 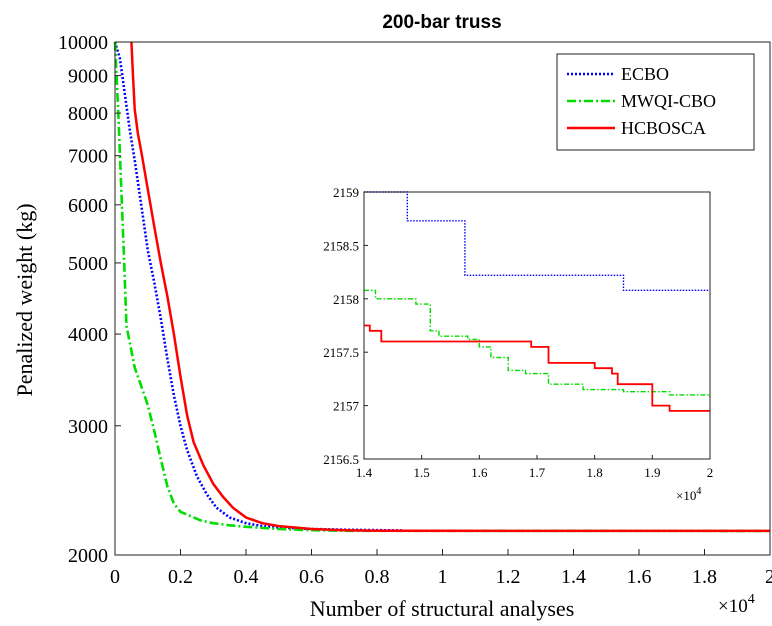 What do you see at coordinates (652, 472) in the screenshot?
I see `inset-x-tick-label: 1.9` at bounding box center [652, 472].